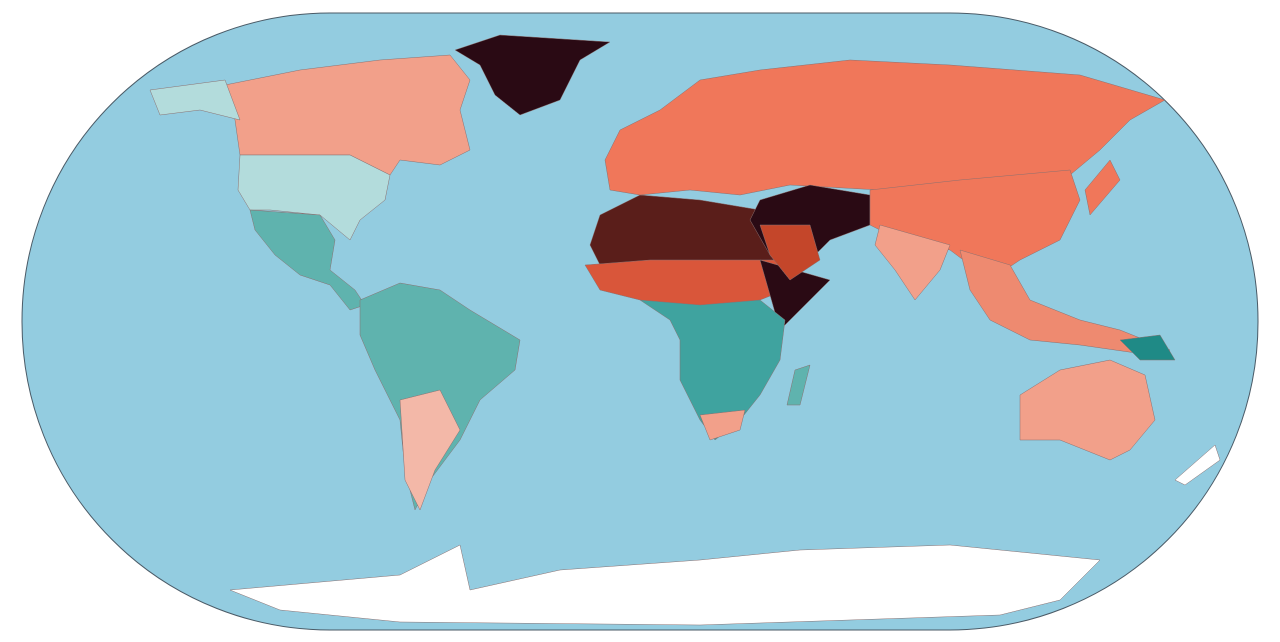 The image size is (1280, 642). What do you see at coordinates (430, 450) in the screenshot?
I see `argentina` at bounding box center [430, 450].